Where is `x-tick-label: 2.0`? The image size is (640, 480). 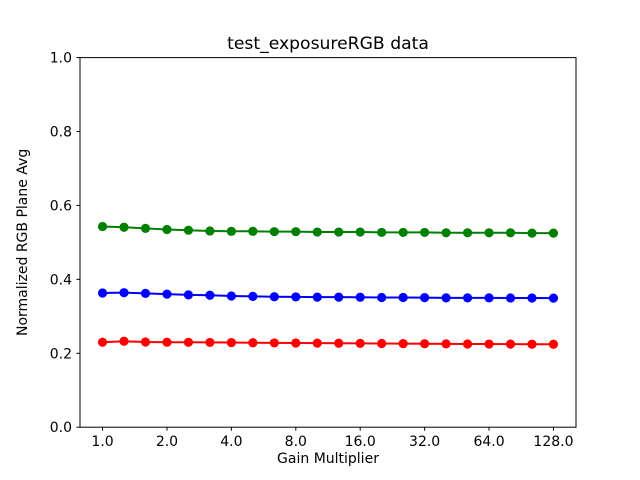 x-tick-label: 2.0 is located at coordinates (167, 442).